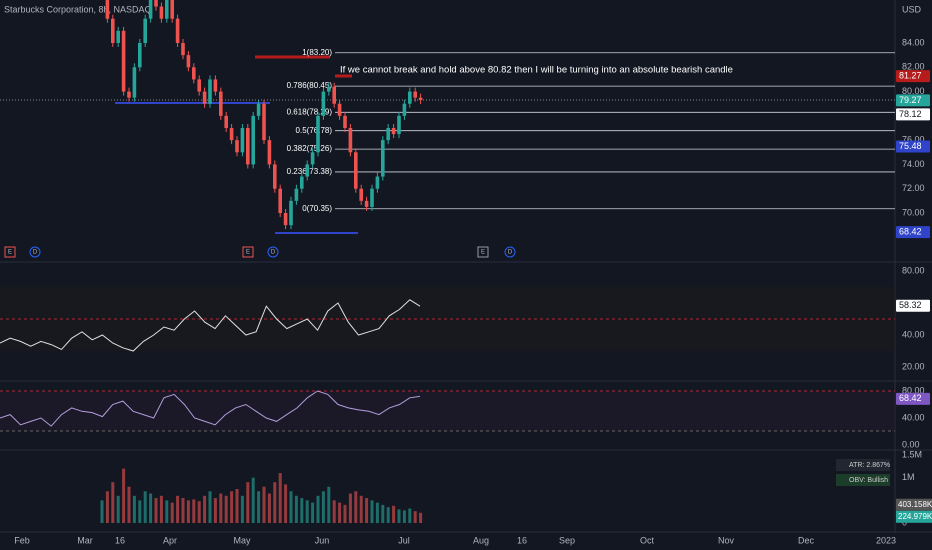 This screenshot has width=932, height=550. Describe the element at coordinates (22, 540) in the screenshot. I see `x-tick-label: Feb` at that location.